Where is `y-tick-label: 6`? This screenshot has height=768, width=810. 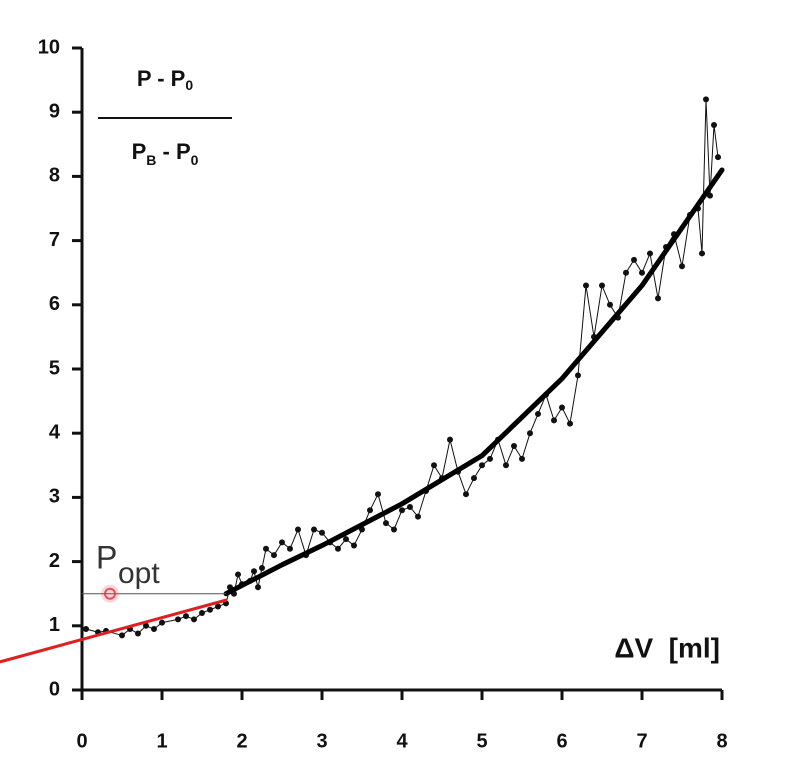 y-tick-label: 6 is located at coordinates (54, 304).